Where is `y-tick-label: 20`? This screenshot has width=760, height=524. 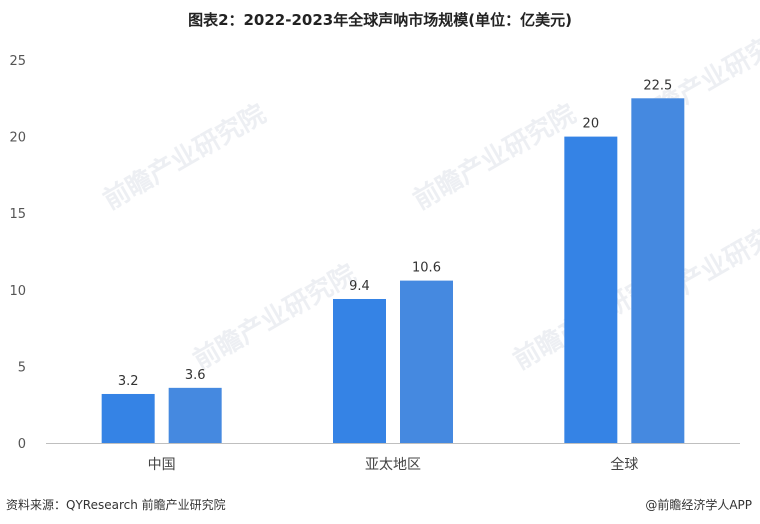
y-tick-label: 20 is located at coordinates (17, 138).